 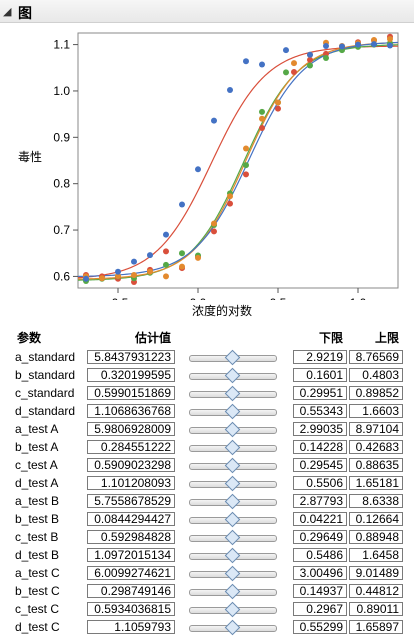 What do you see at coordinates (320, 464) in the screenshot?
I see `lower-bound-field: 0.29545` at bounding box center [320, 464].